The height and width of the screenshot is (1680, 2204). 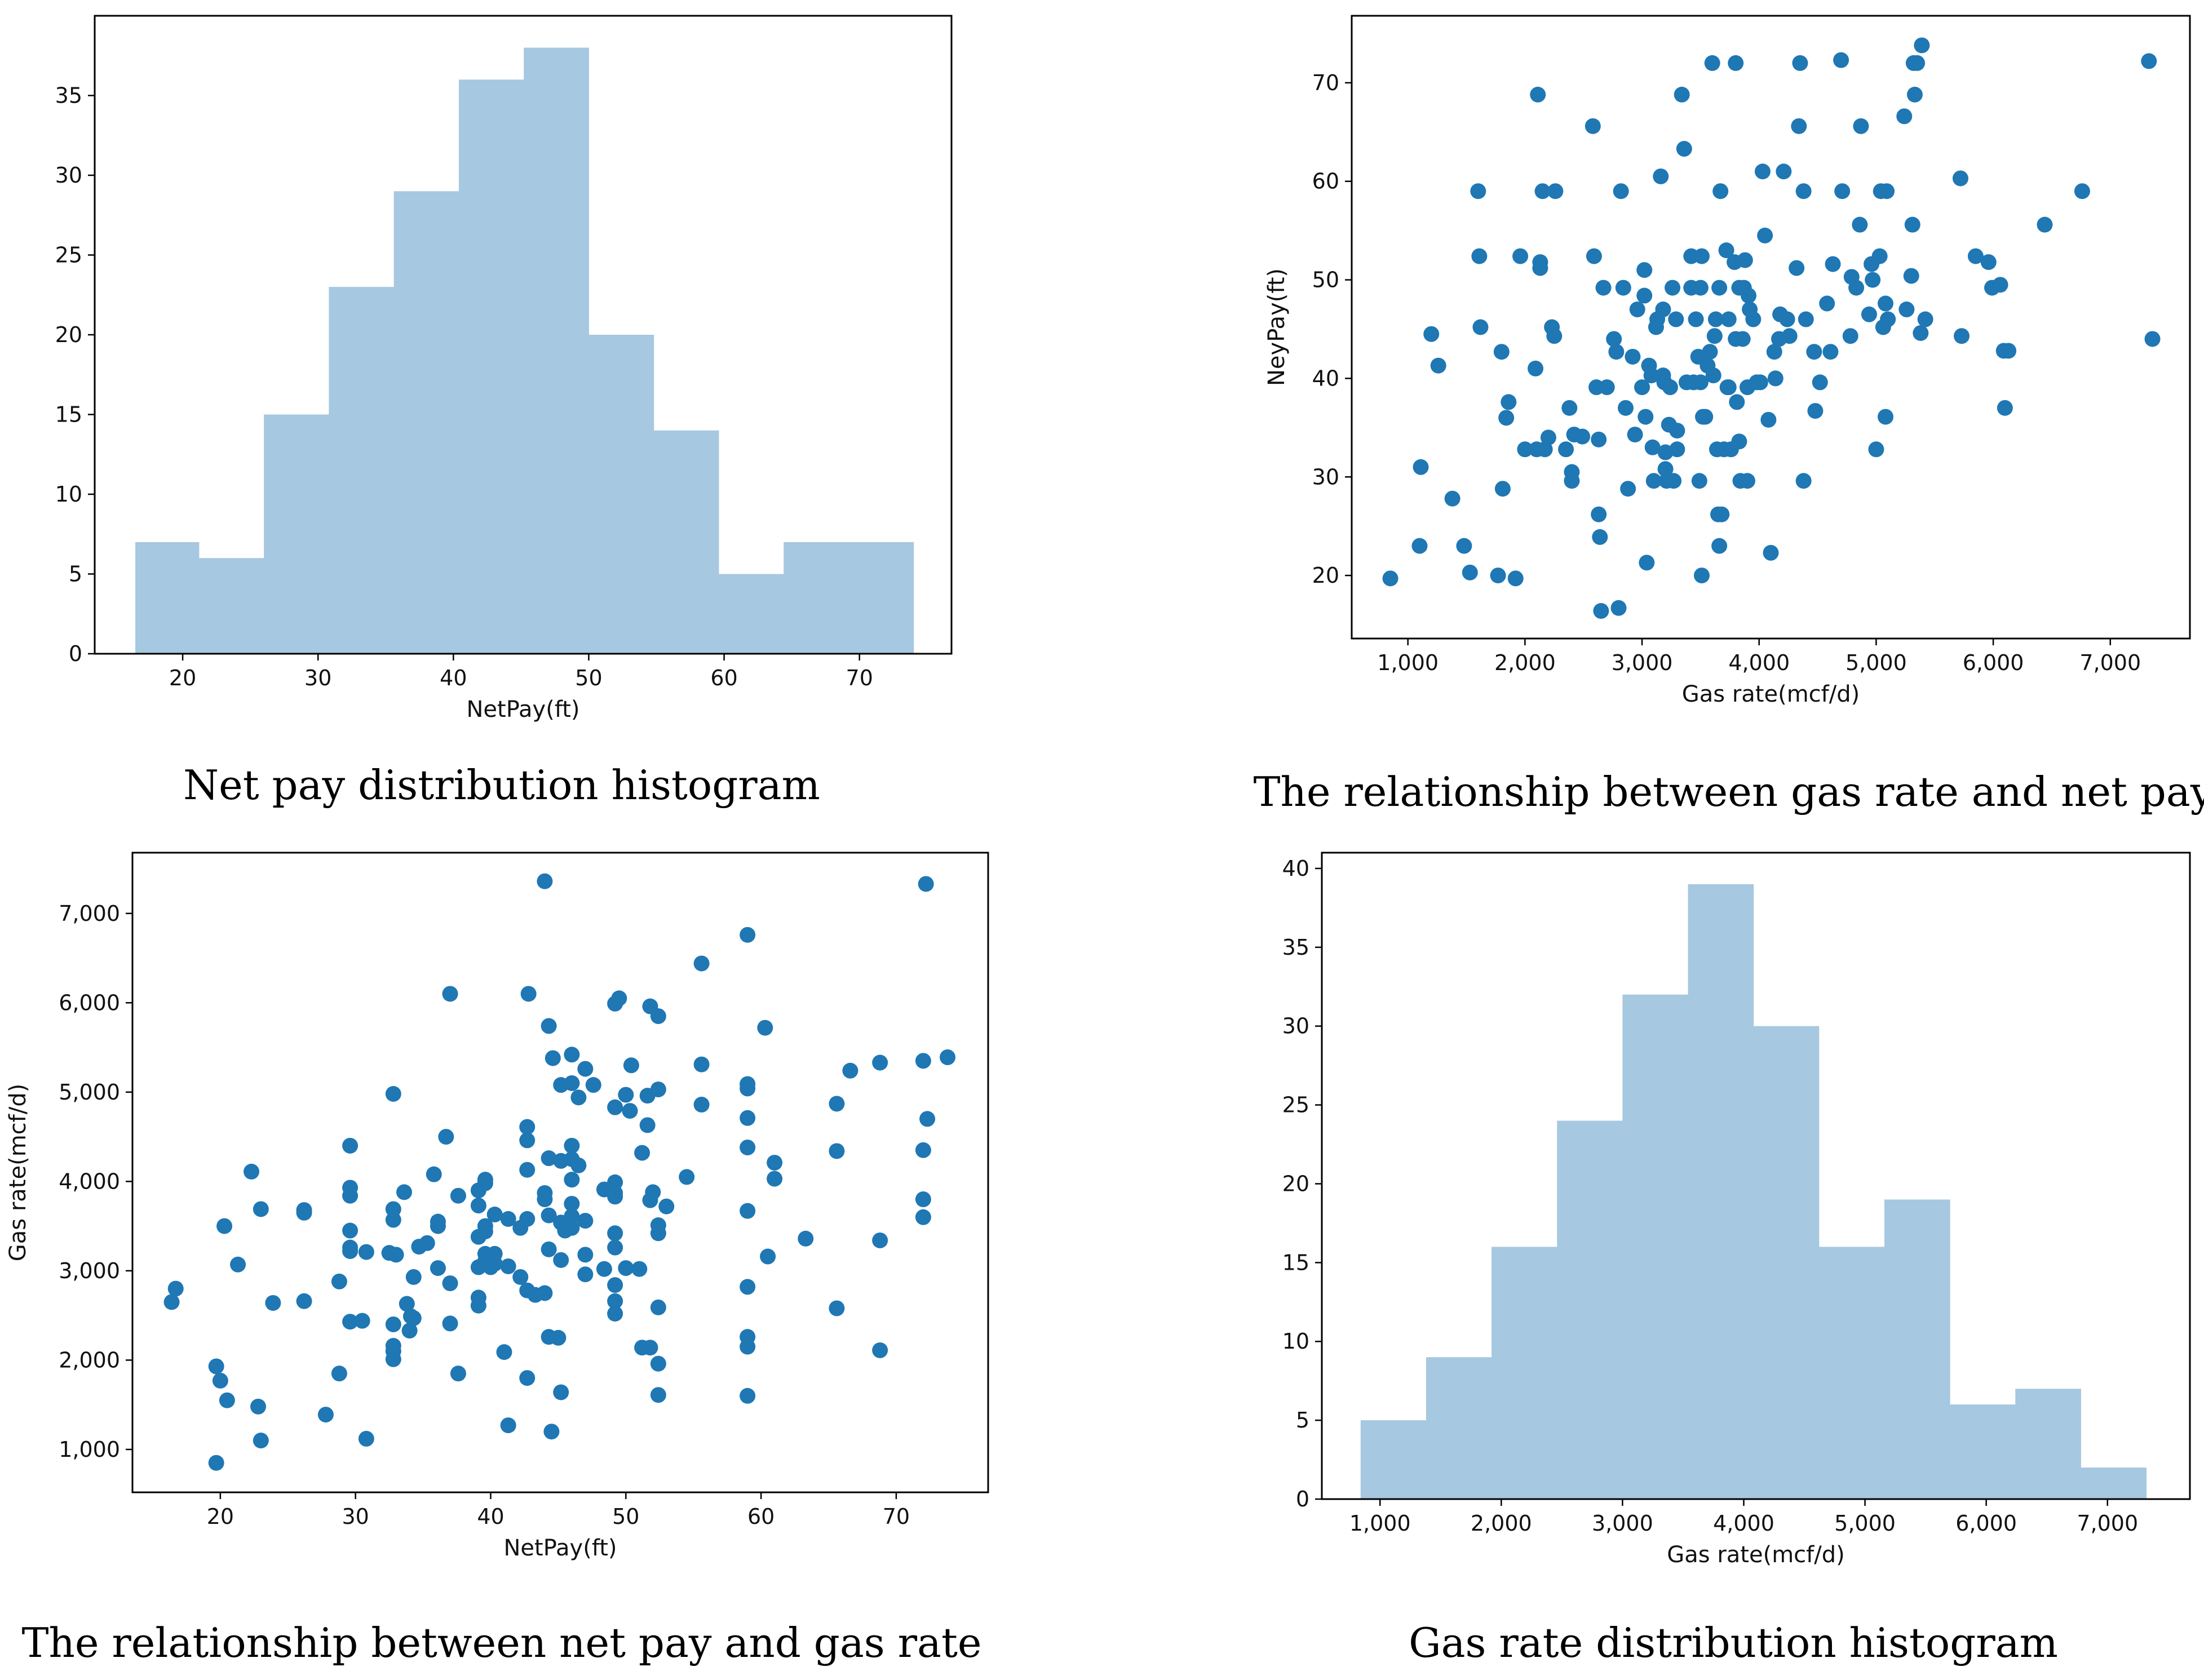 What do you see at coordinates (490, 1516) in the screenshot?
I see `x-tick-label: 40` at bounding box center [490, 1516].